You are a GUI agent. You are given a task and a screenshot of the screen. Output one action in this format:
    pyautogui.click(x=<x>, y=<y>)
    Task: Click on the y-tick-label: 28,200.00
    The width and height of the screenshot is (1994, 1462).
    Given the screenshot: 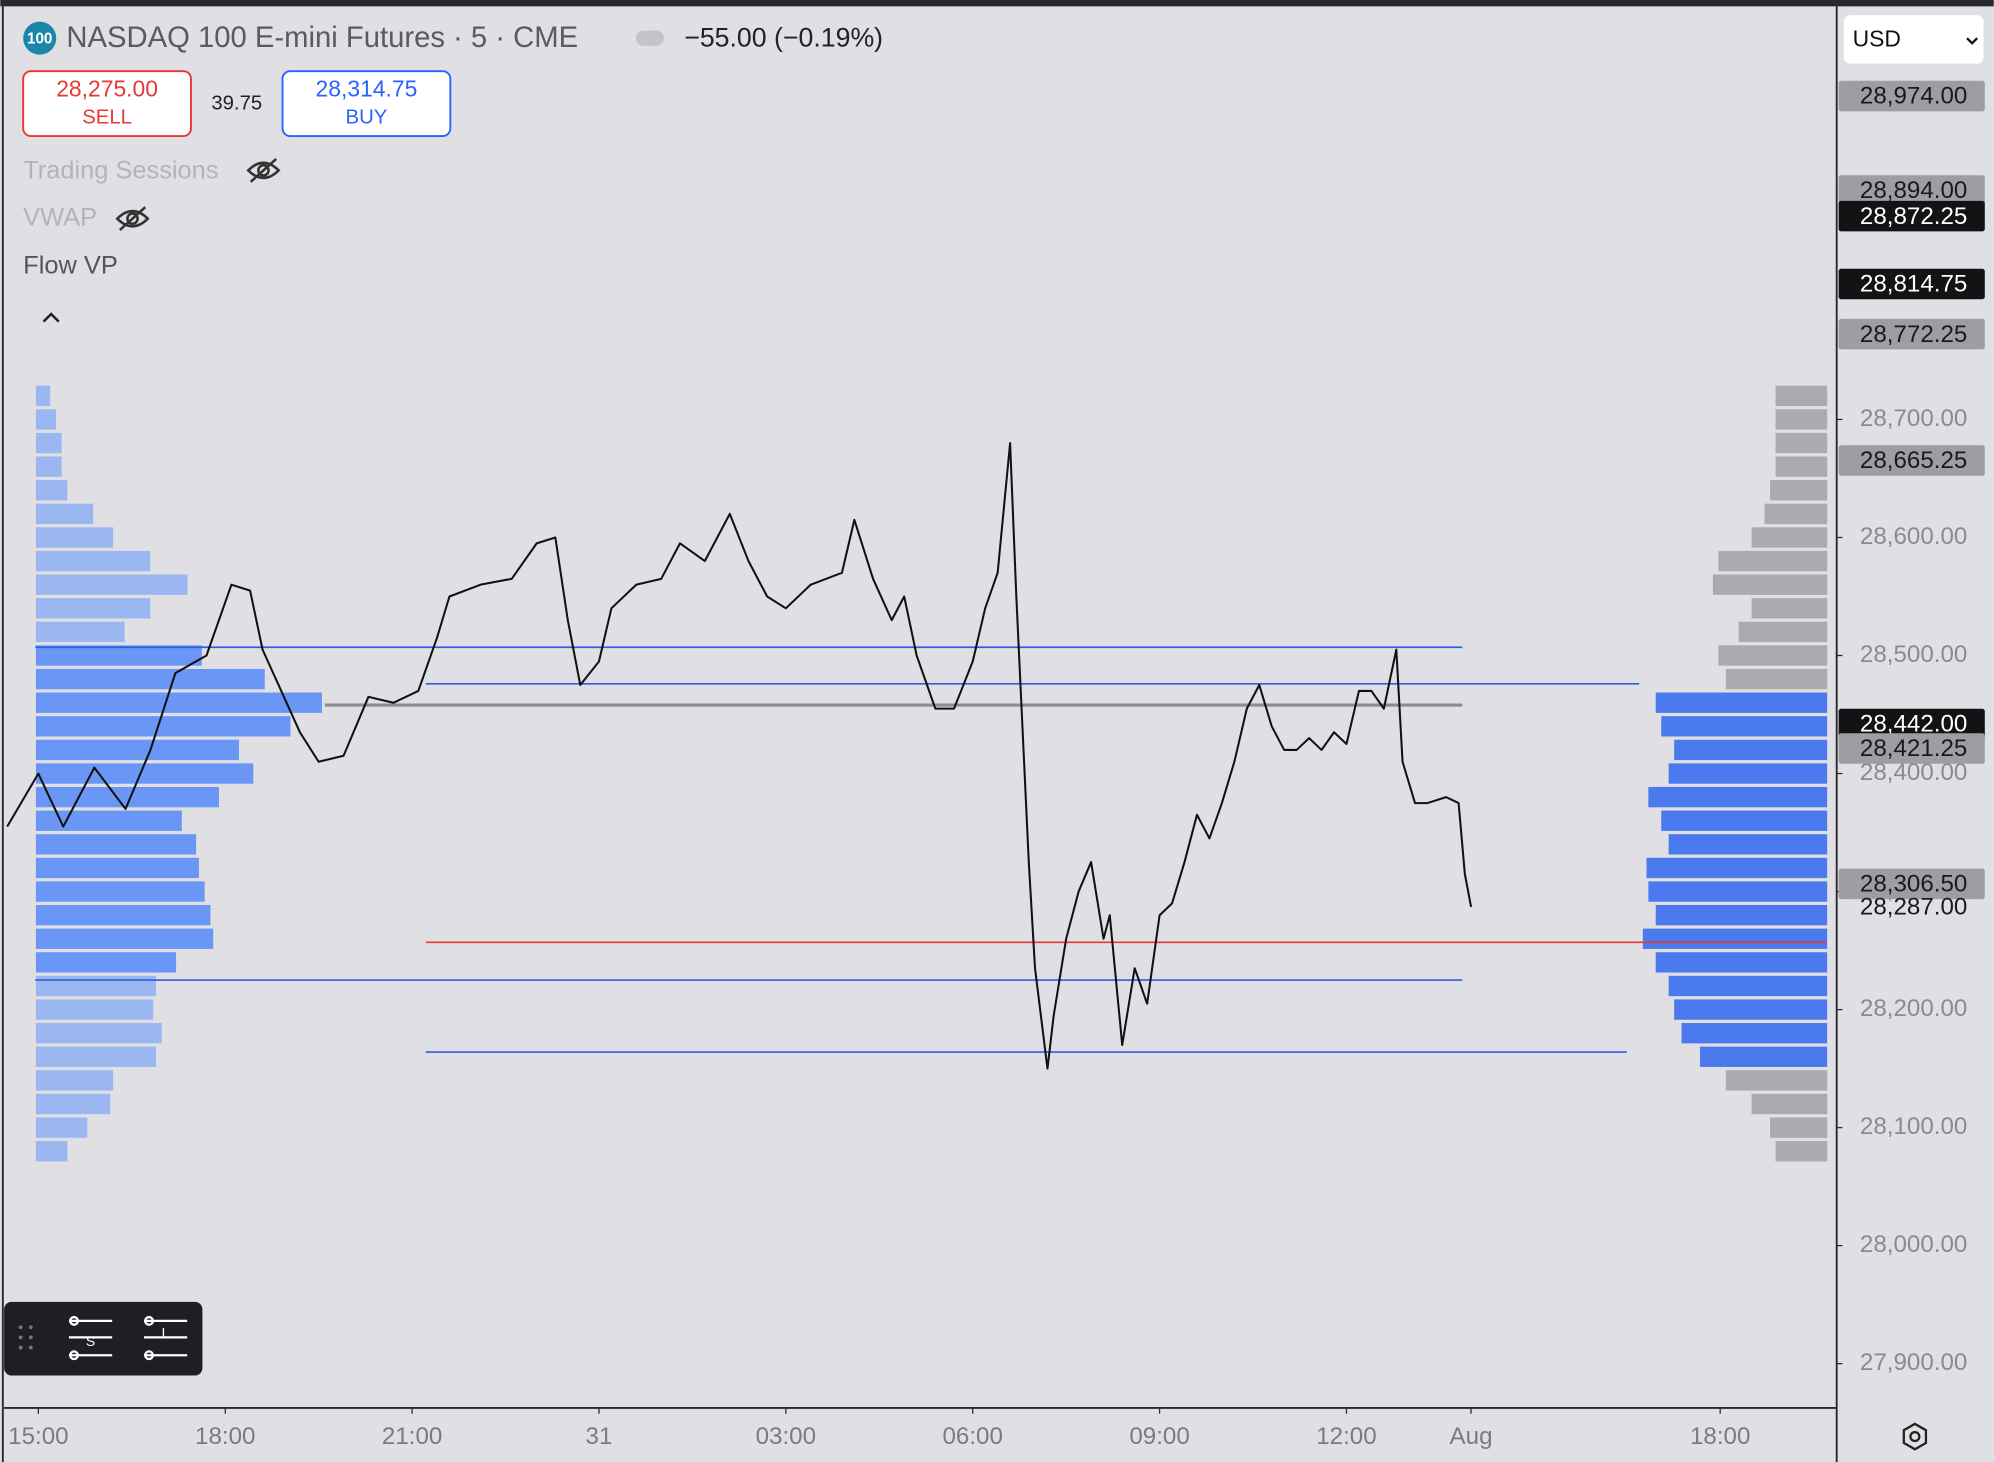 What is the action you would take?
    pyautogui.click(x=1913, y=1008)
    